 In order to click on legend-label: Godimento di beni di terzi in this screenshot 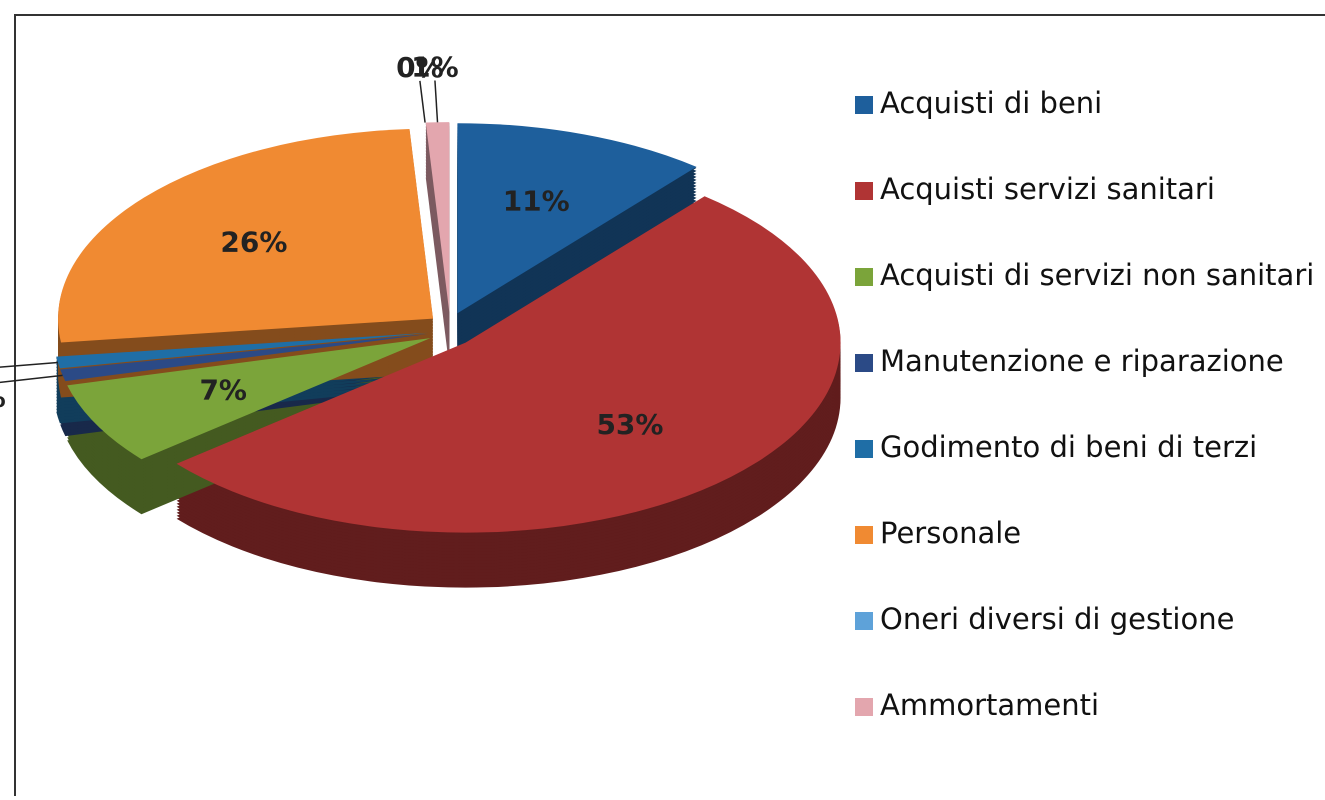, I will do `click(1068, 447)`.